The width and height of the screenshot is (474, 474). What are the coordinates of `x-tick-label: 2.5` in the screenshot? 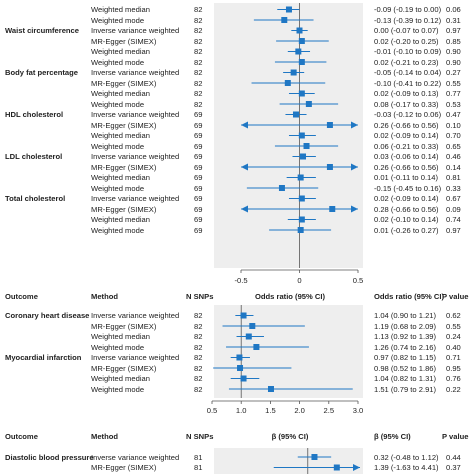 It's located at (329, 410).